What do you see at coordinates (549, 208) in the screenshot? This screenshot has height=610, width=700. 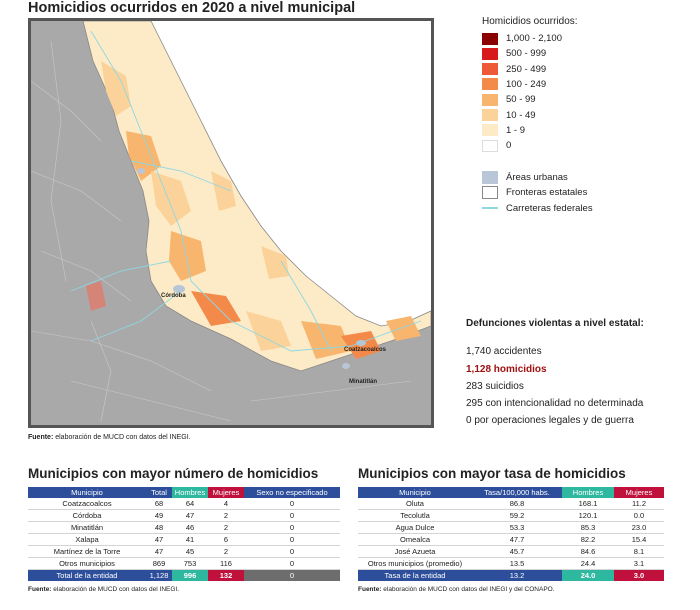 I see `legend-ref-label: Carreteras federales` at bounding box center [549, 208].